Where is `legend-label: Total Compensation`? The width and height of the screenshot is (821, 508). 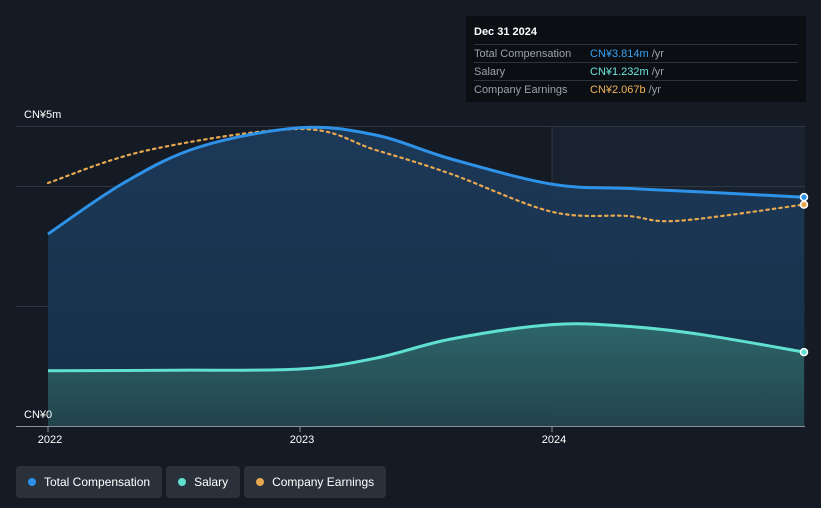
legend-label: Total Compensation is located at coordinates (97, 482).